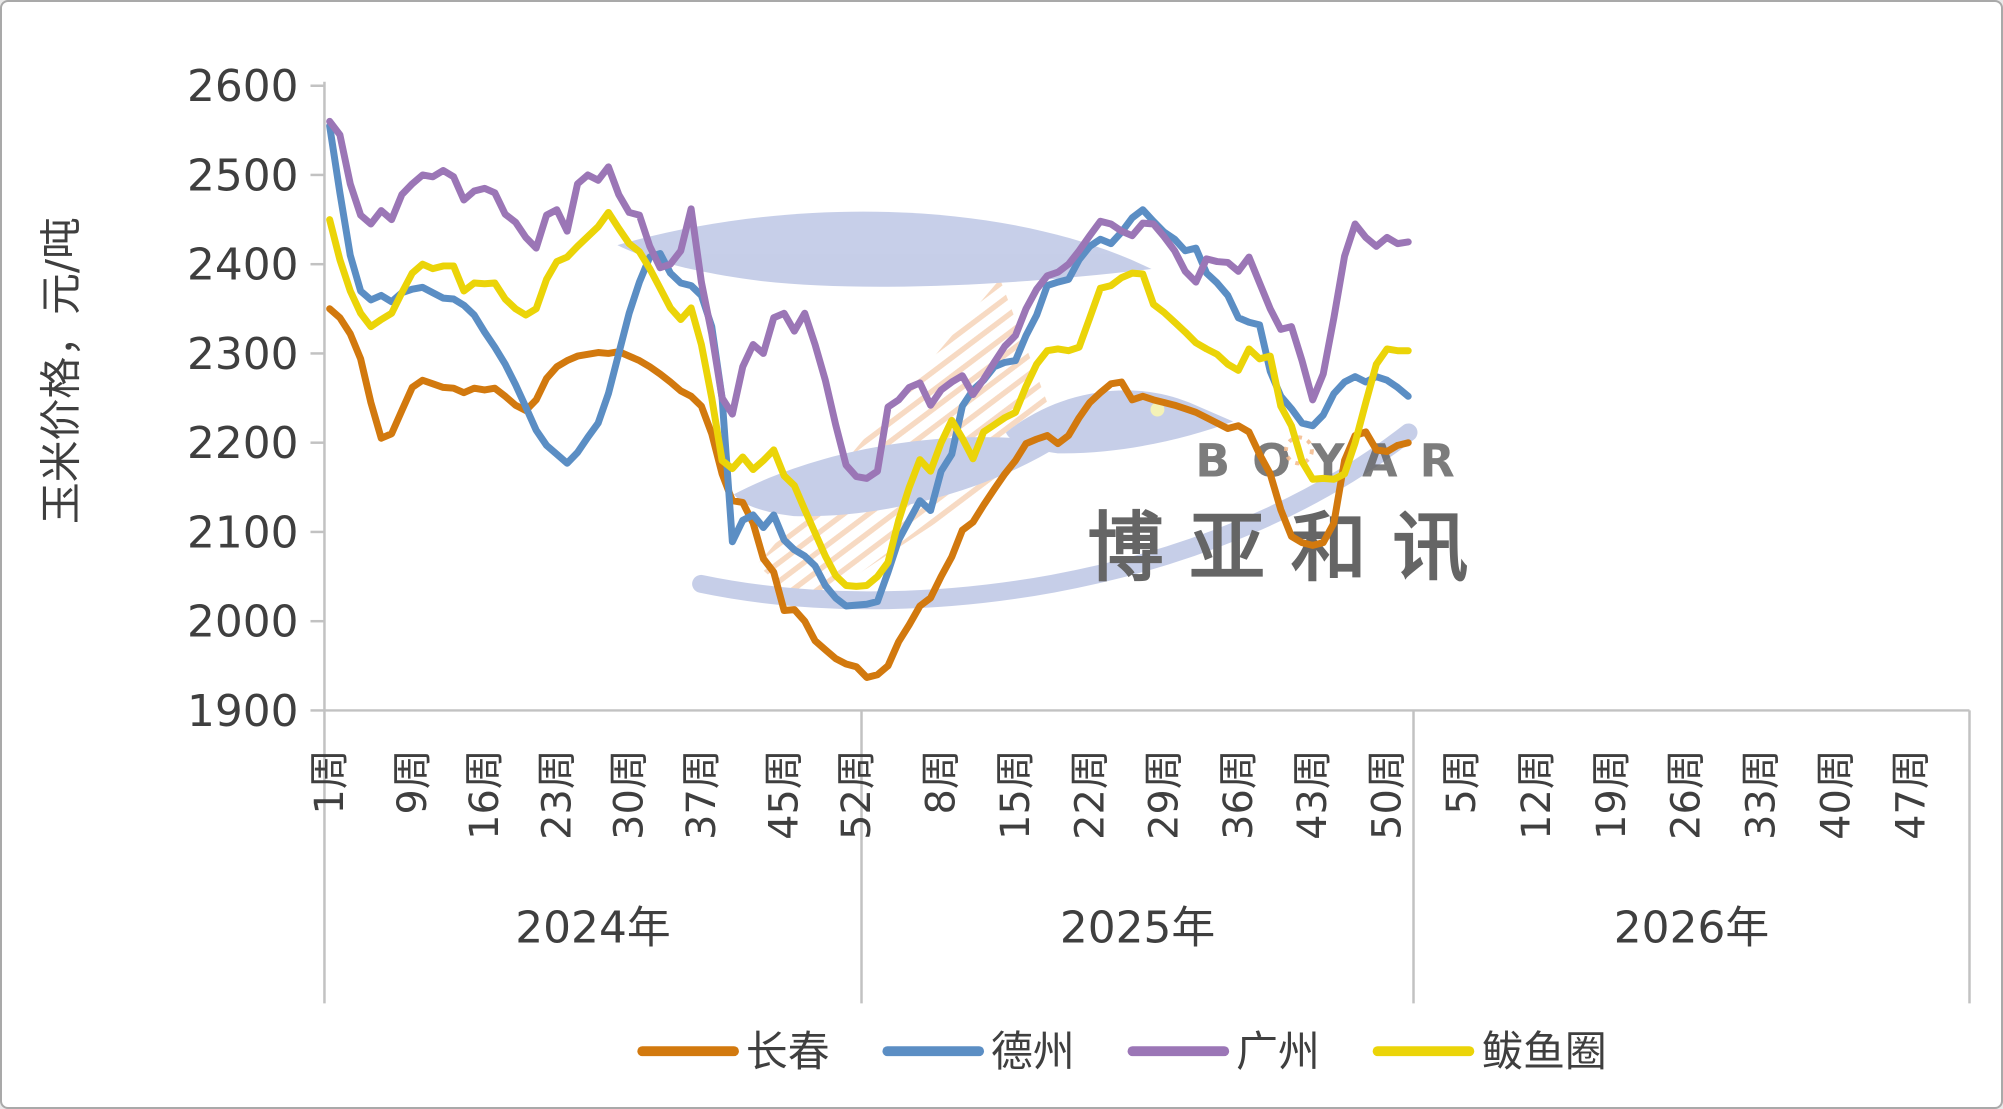 The width and height of the screenshot is (2003, 1109). I want to click on x-week-label: 9周, so click(413, 781).